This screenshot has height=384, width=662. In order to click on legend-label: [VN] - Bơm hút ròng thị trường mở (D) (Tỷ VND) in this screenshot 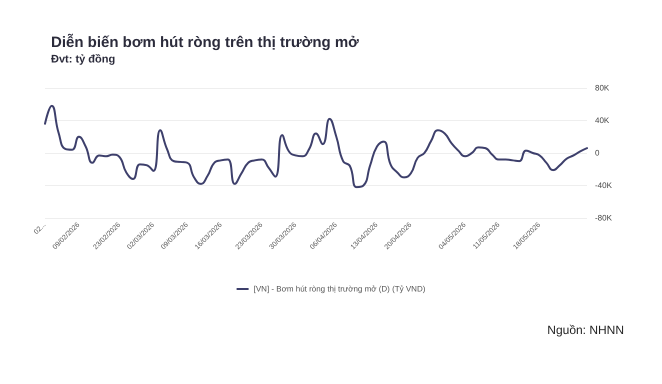, I will do `click(340, 289)`.